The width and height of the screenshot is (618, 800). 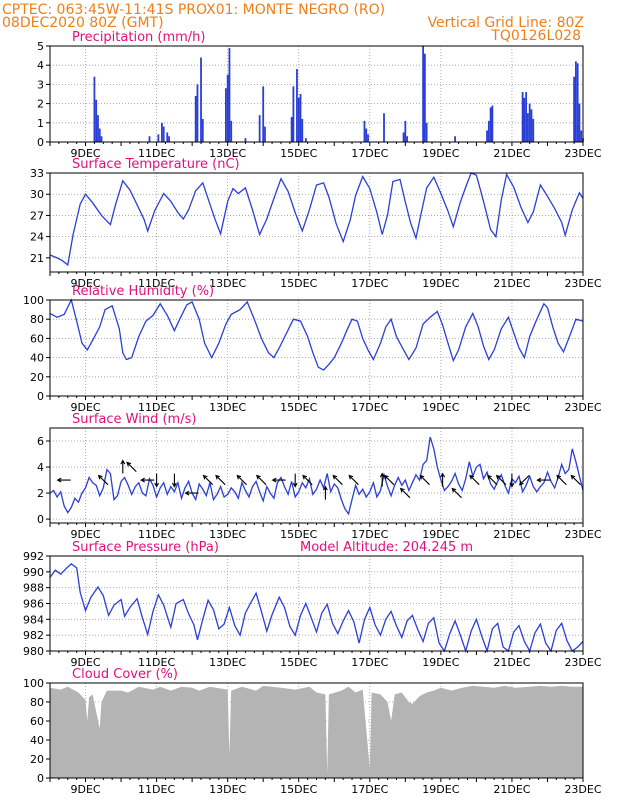 I want to click on y-tick-label: 988, so click(x=33, y=588).